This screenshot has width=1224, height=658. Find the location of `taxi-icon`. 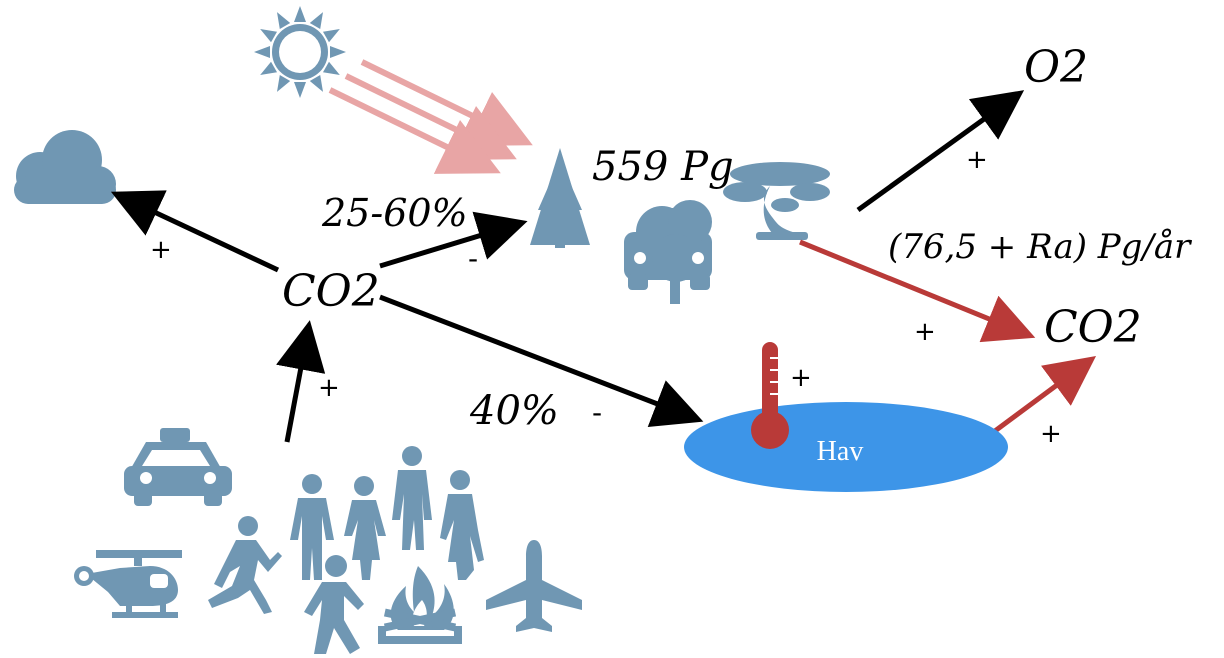

taxi-icon is located at coordinates (178, 467).